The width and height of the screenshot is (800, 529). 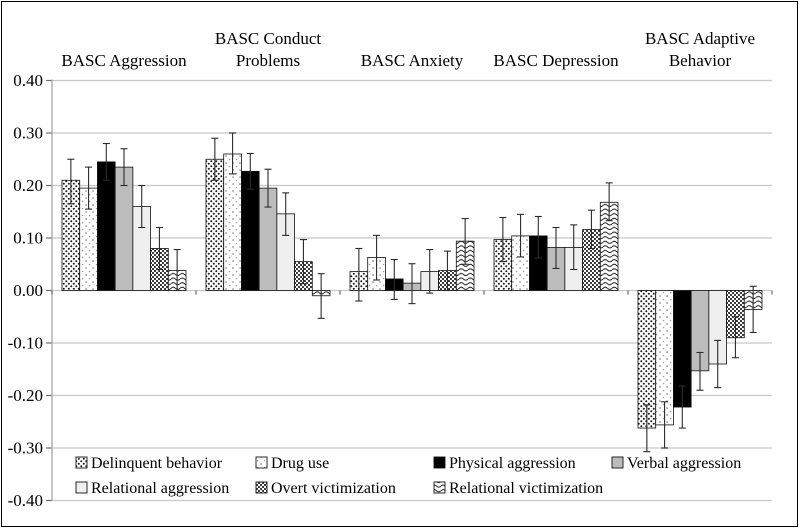 I want to click on group-title: BASC Anxiety, so click(x=412, y=60).